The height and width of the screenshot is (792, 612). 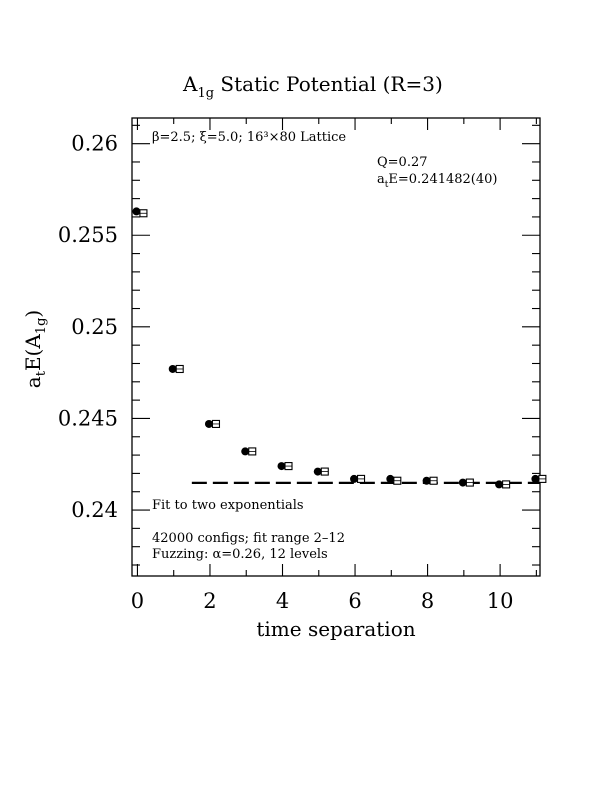 I want to click on chart-title: A1g Static Potential (R=3), so click(x=312, y=86).